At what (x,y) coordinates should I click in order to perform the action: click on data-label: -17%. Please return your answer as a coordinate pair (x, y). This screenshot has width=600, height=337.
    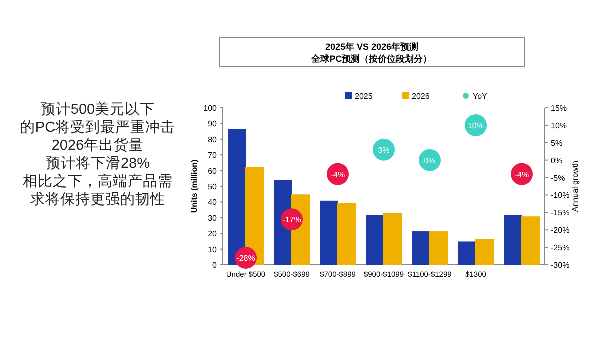
    Looking at the image, I should click on (292, 220).